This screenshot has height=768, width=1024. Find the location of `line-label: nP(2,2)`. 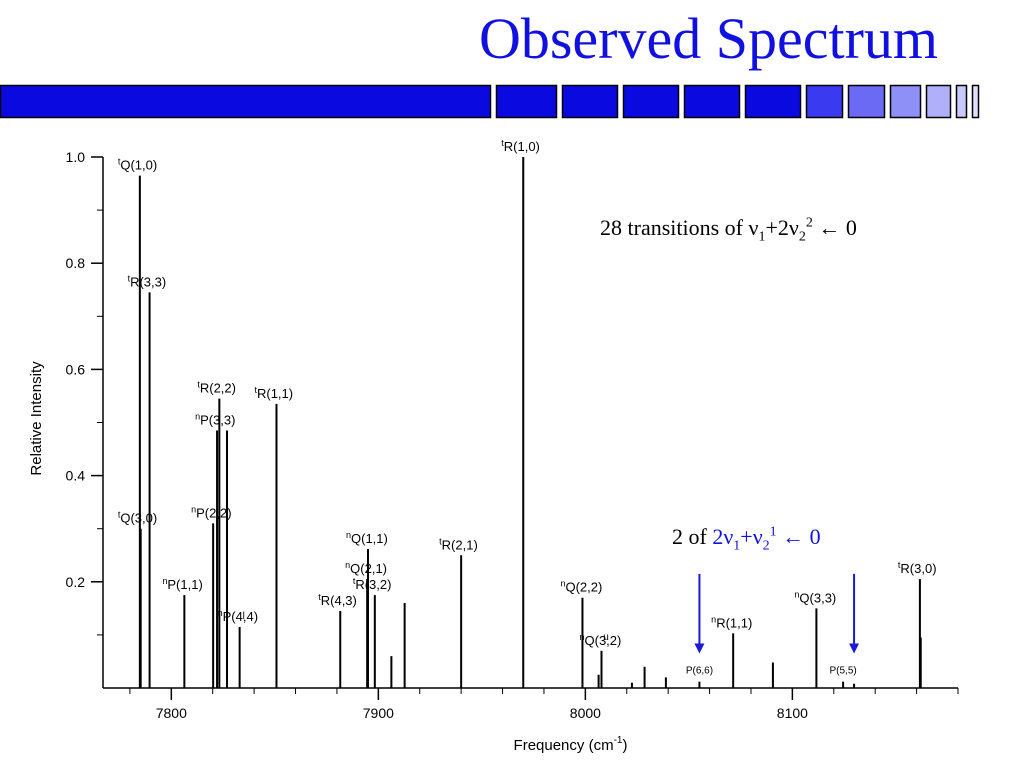

line-label: nP(2,2) is located at coordinates (211, 512).